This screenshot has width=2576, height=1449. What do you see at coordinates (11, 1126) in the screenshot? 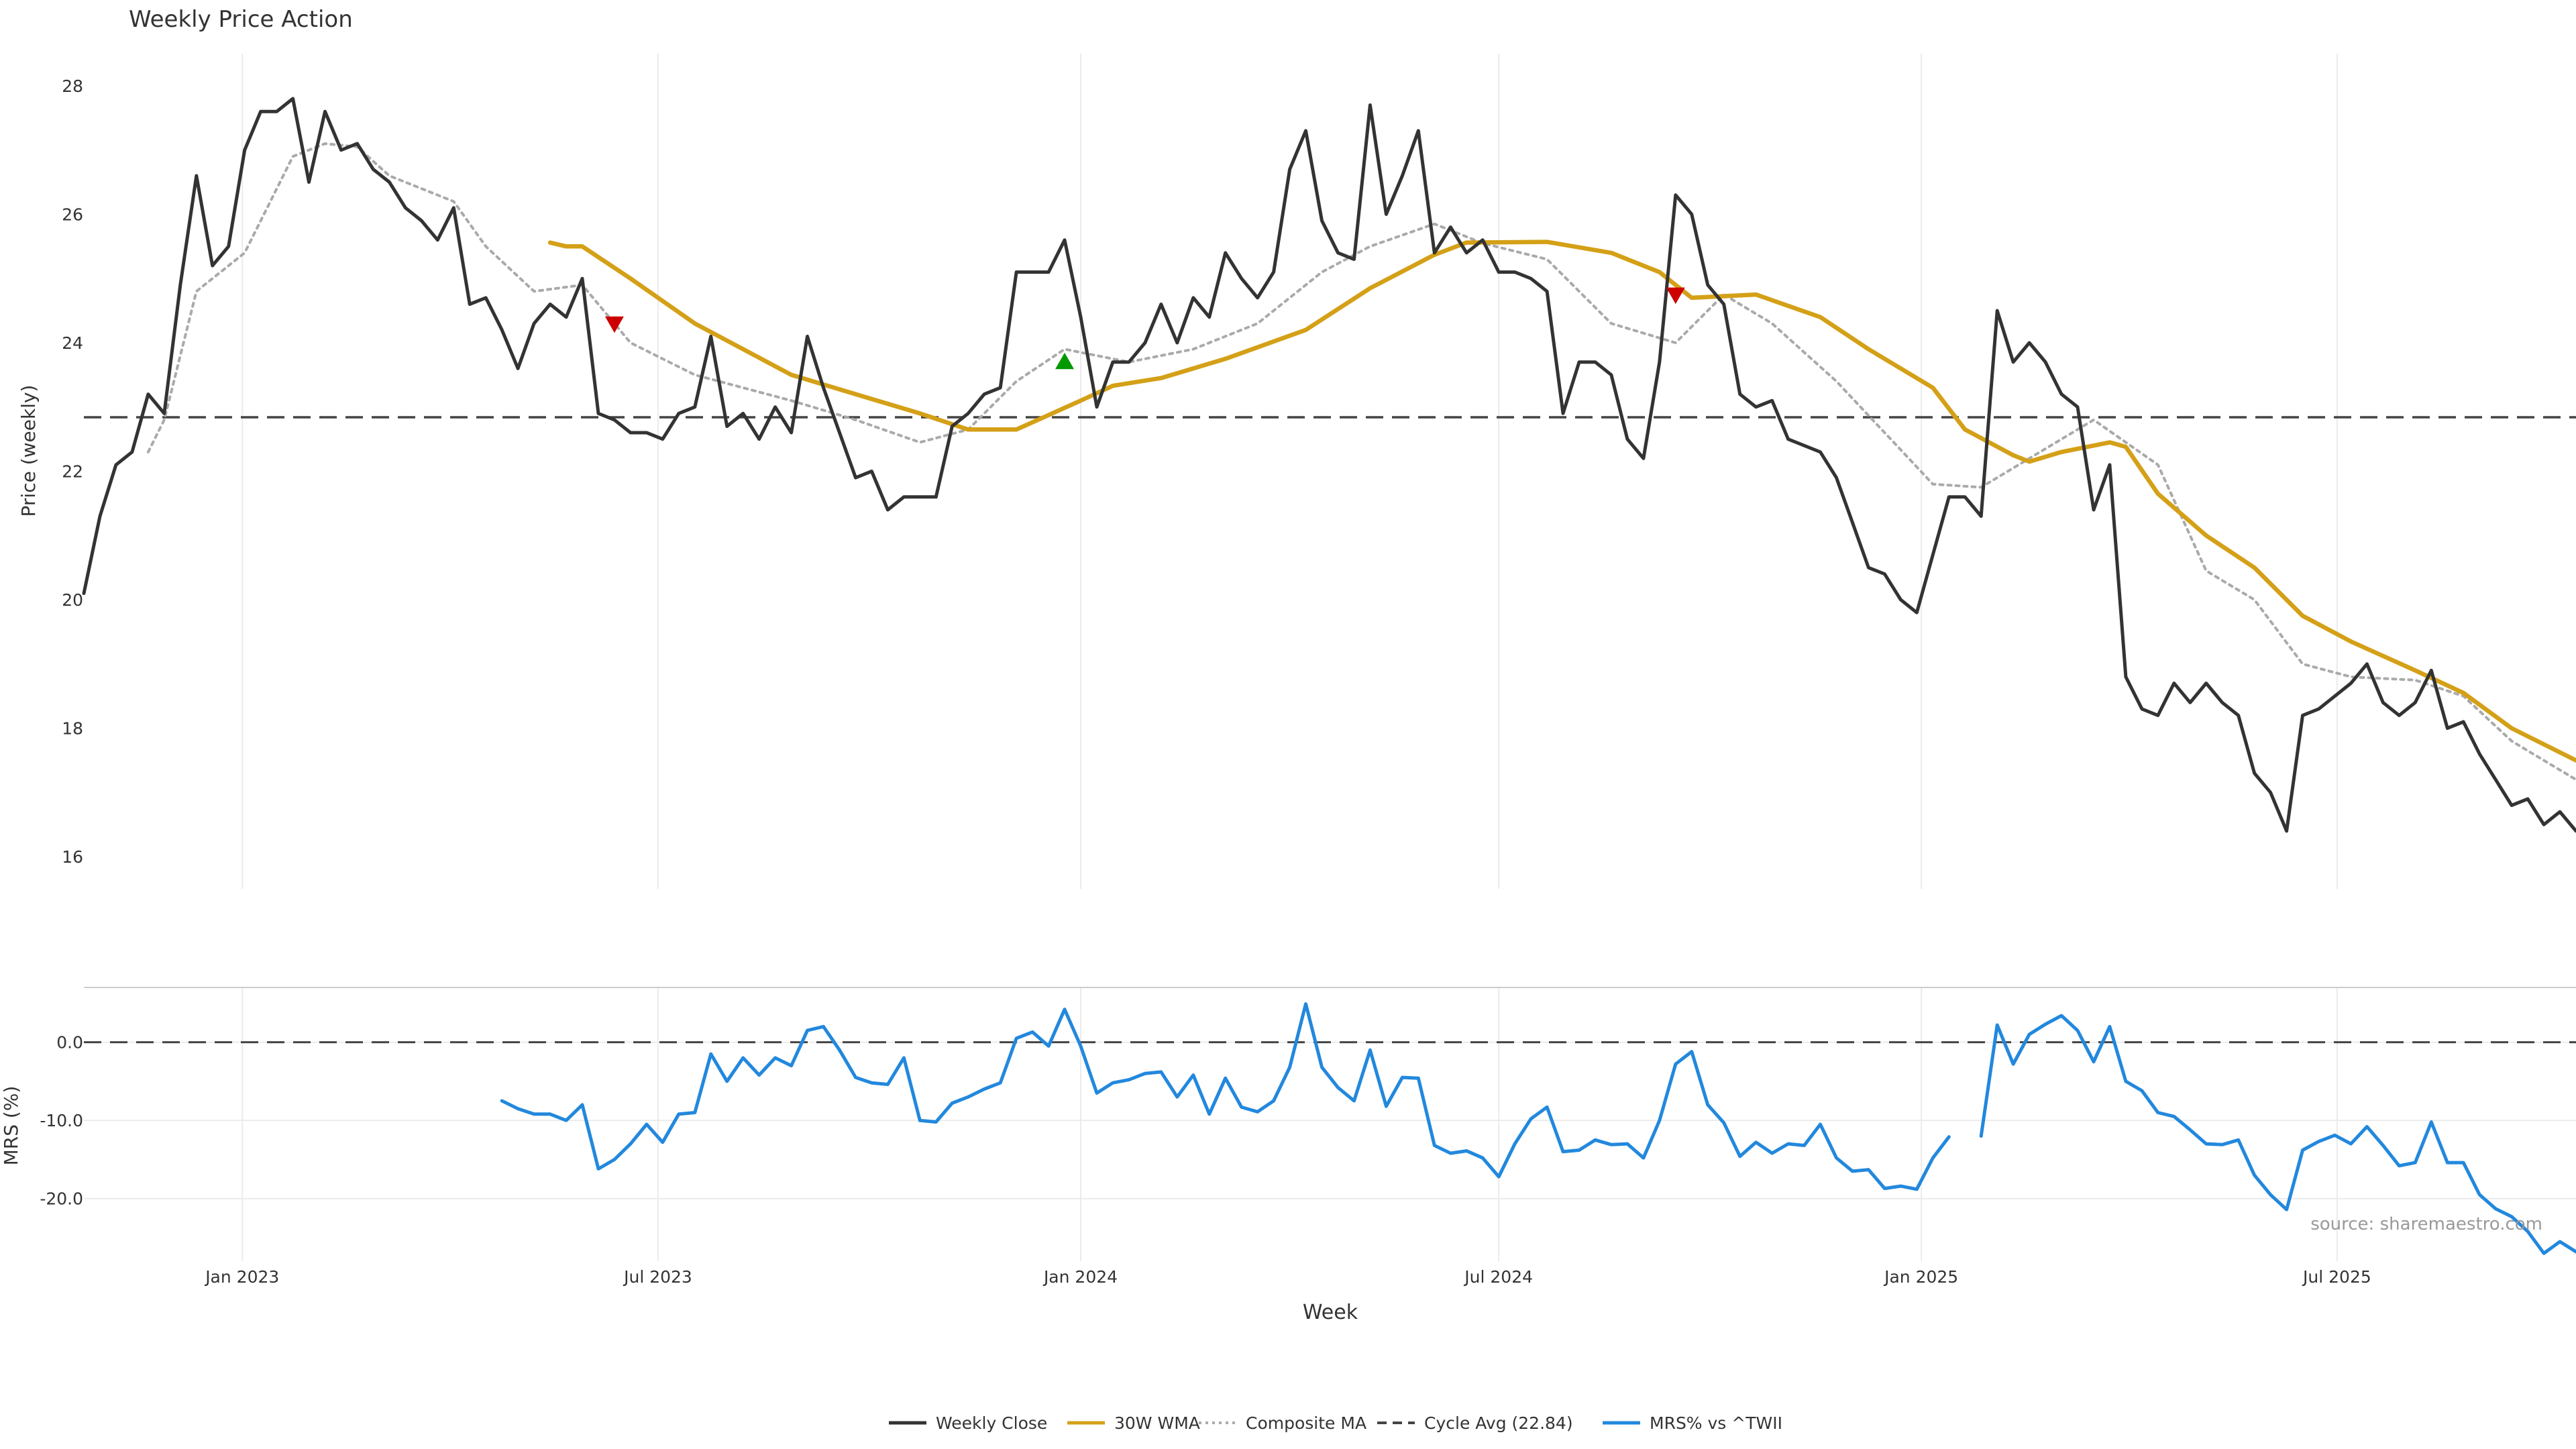
I see `mrs-y-axis-label: MRS (%)` at bounding box center [11, 1126].